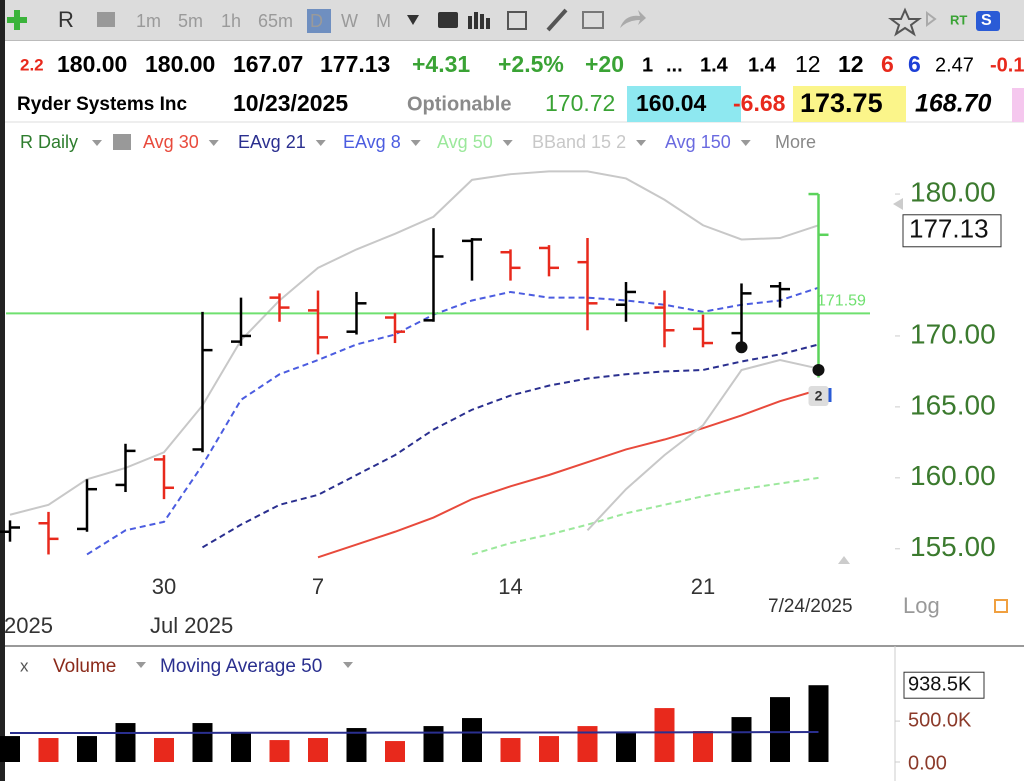 Image resolution: width=1024 pixels, height=781 pixels. I want to click on study-label: R Daily, so click(49, 142).